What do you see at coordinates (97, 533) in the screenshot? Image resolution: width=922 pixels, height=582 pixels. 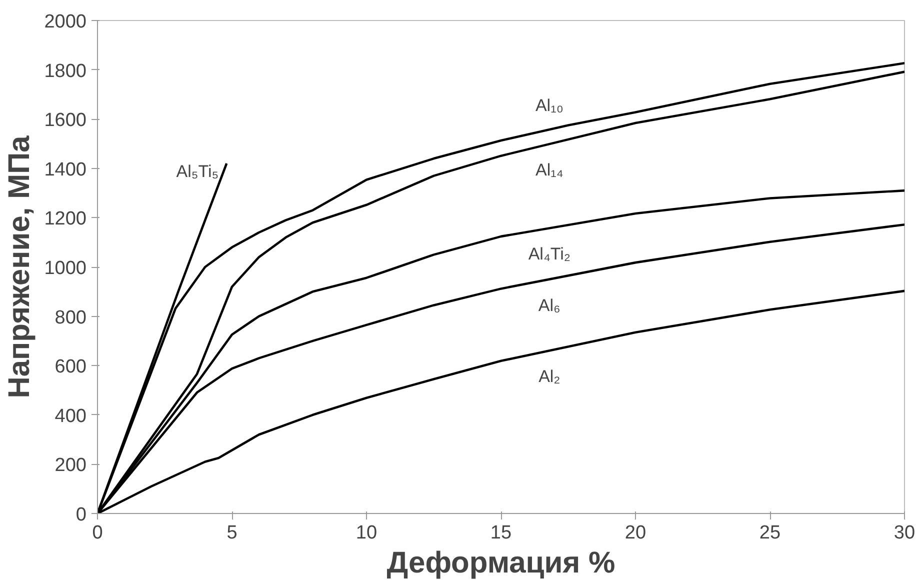 I see `x-tick-label: 0` at bounding box center [97, 533].